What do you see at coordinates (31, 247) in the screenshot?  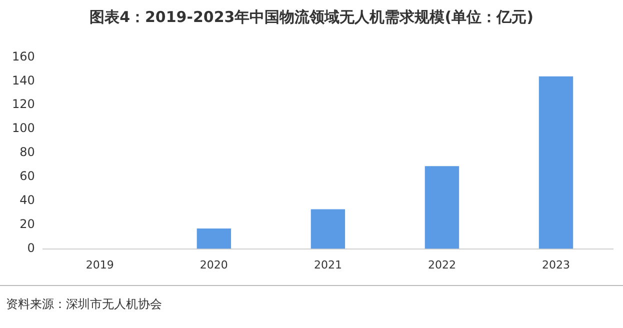 I see `y-tick-label: 0` at bounding box center [31, 247].